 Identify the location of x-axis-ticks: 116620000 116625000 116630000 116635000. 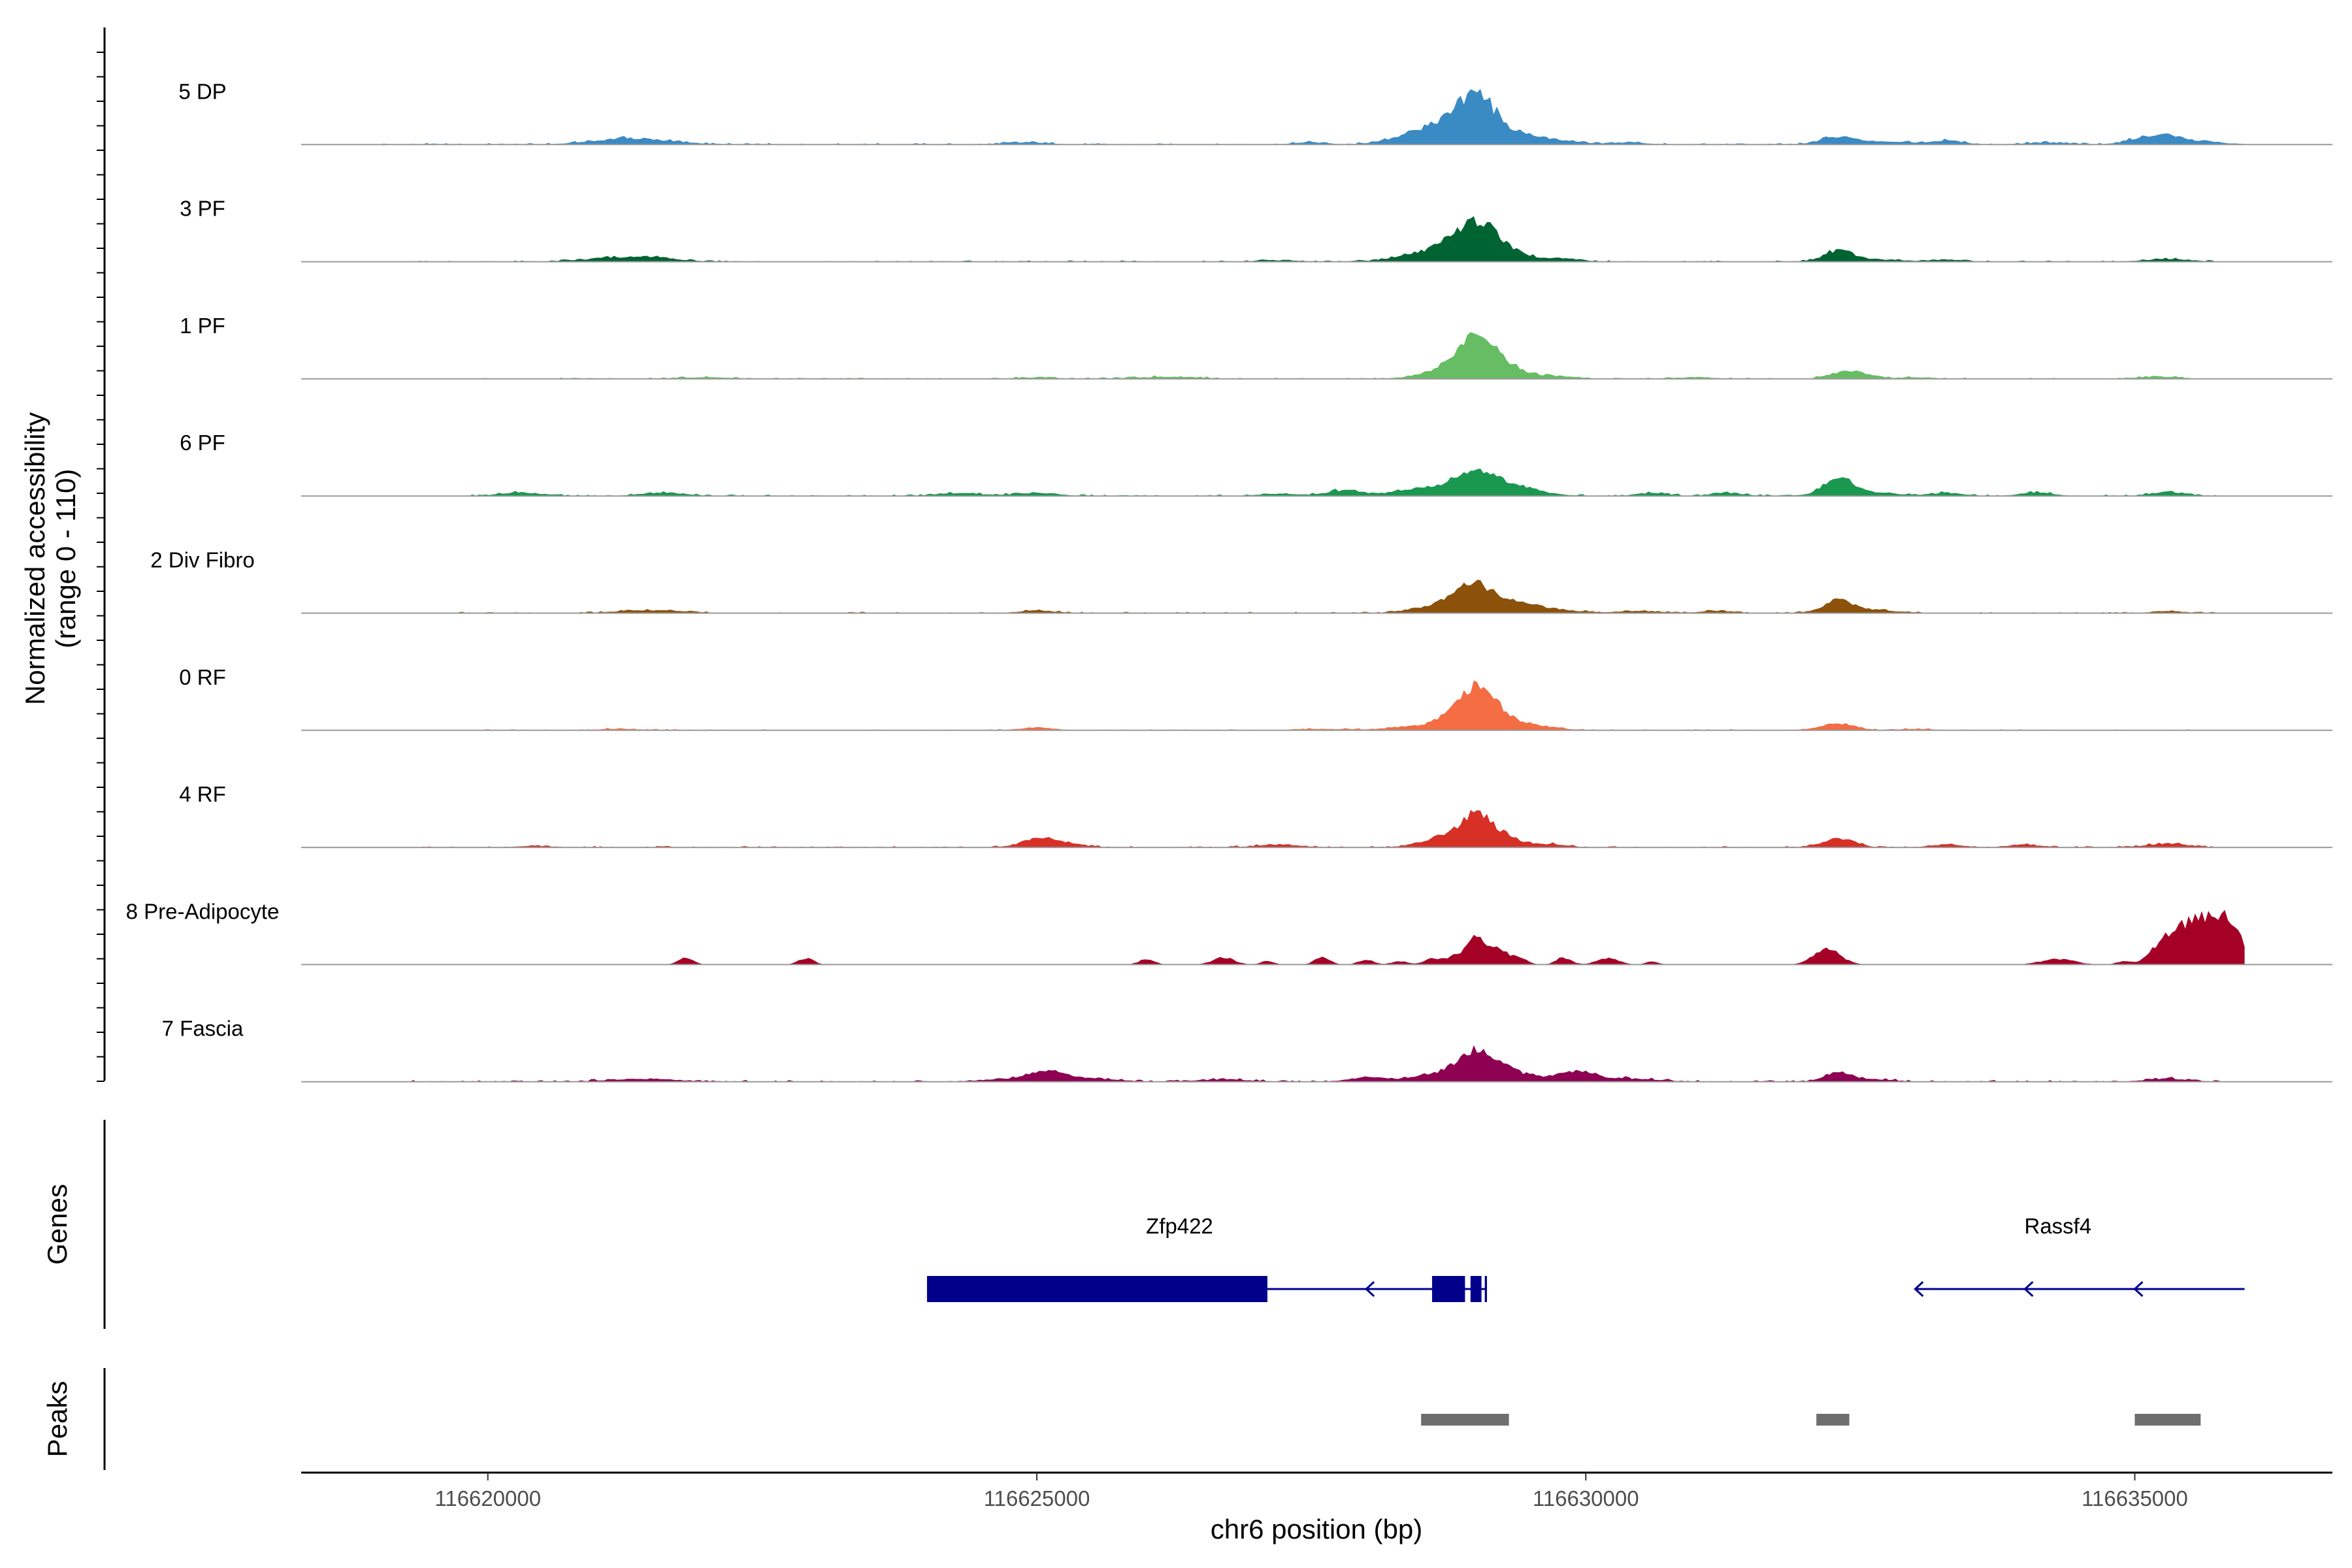
(1311, 1492).